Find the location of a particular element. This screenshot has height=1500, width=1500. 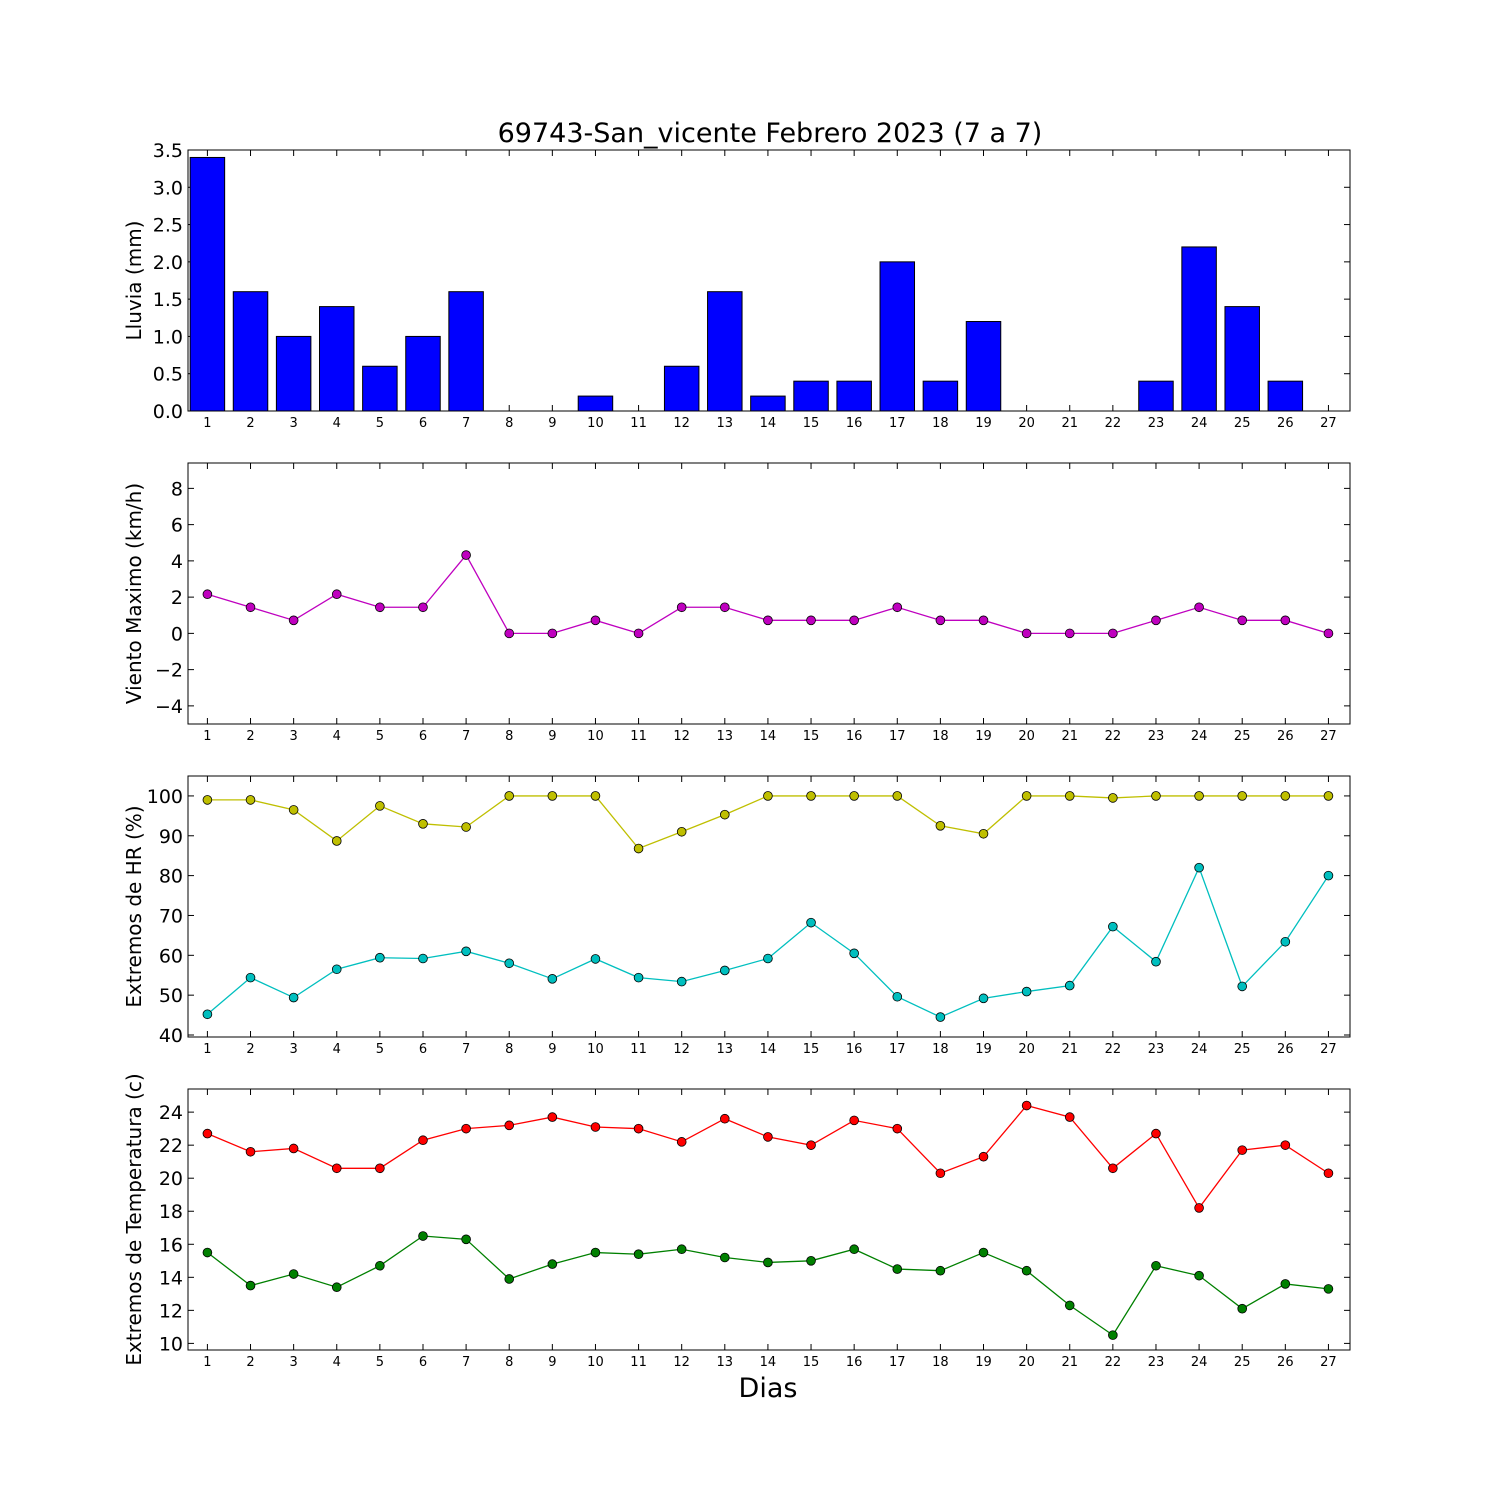

x-tick-label: 26 is located at coordinates (1285, 1049).